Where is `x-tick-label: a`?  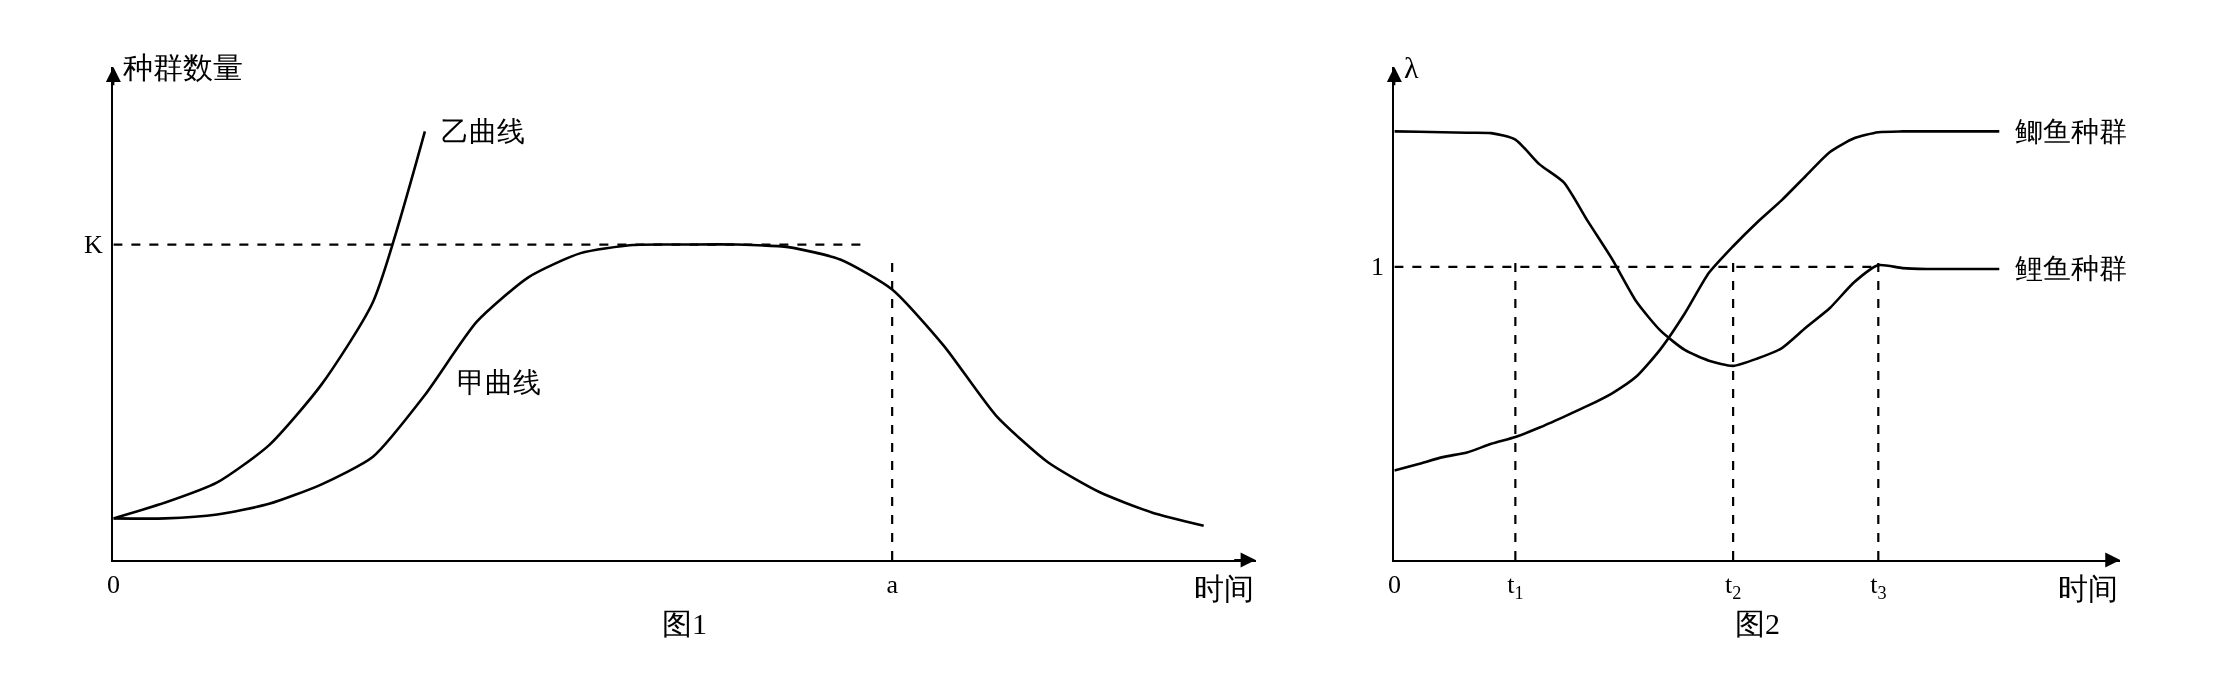 x-tick-label: a is located at coordinates (892, 585).